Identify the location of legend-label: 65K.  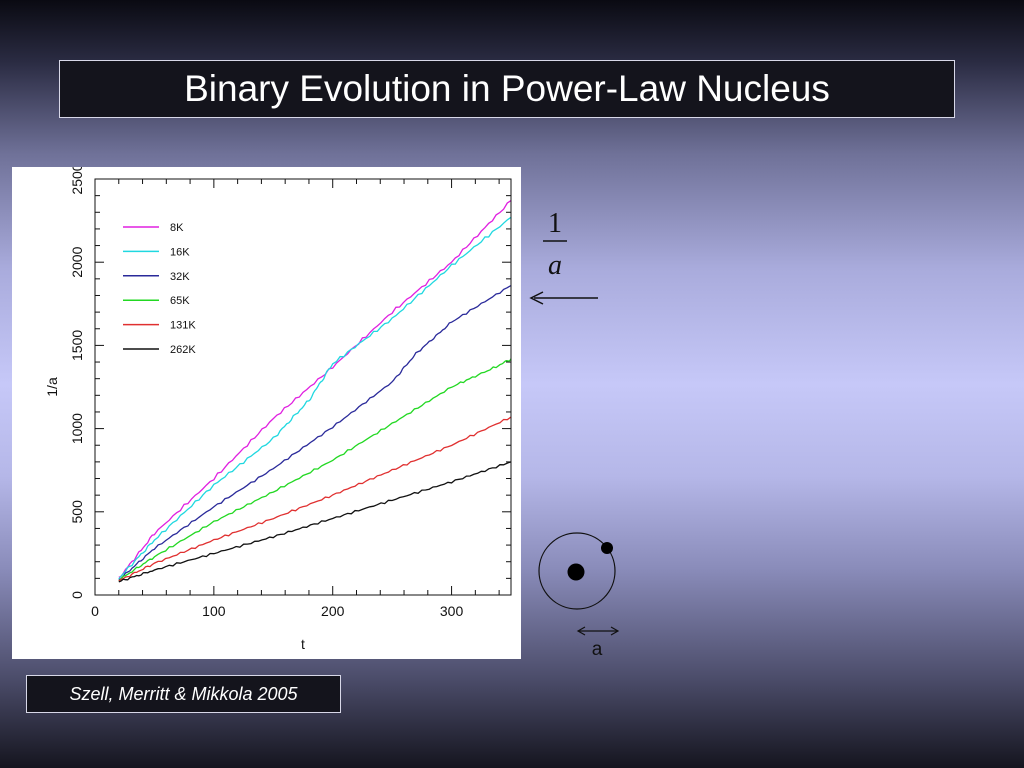
(180, 301).